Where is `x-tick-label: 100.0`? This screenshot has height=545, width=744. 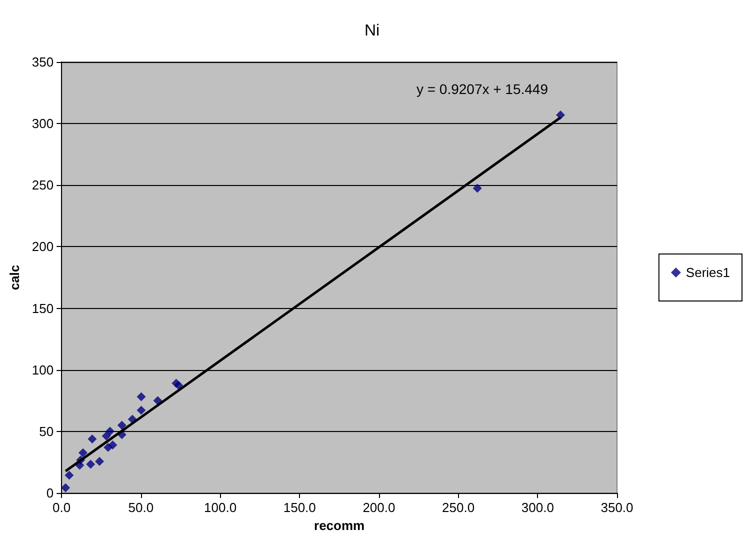 x-tick-label: 100.0 is located at coordinates (220, 507).